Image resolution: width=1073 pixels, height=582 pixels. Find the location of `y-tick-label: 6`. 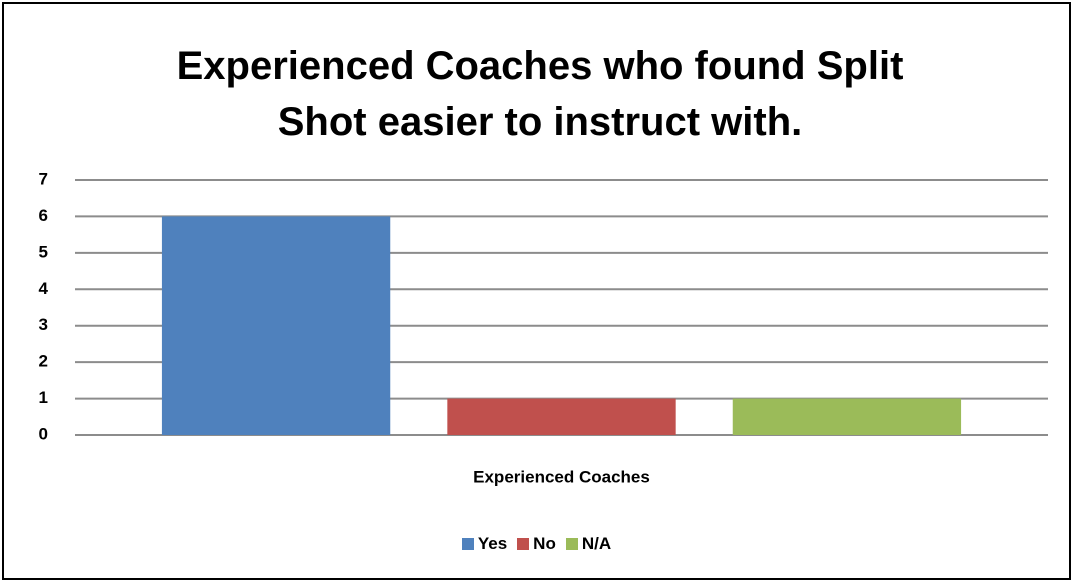

y-tick-label: 6 is located at coordinates (43, 215).